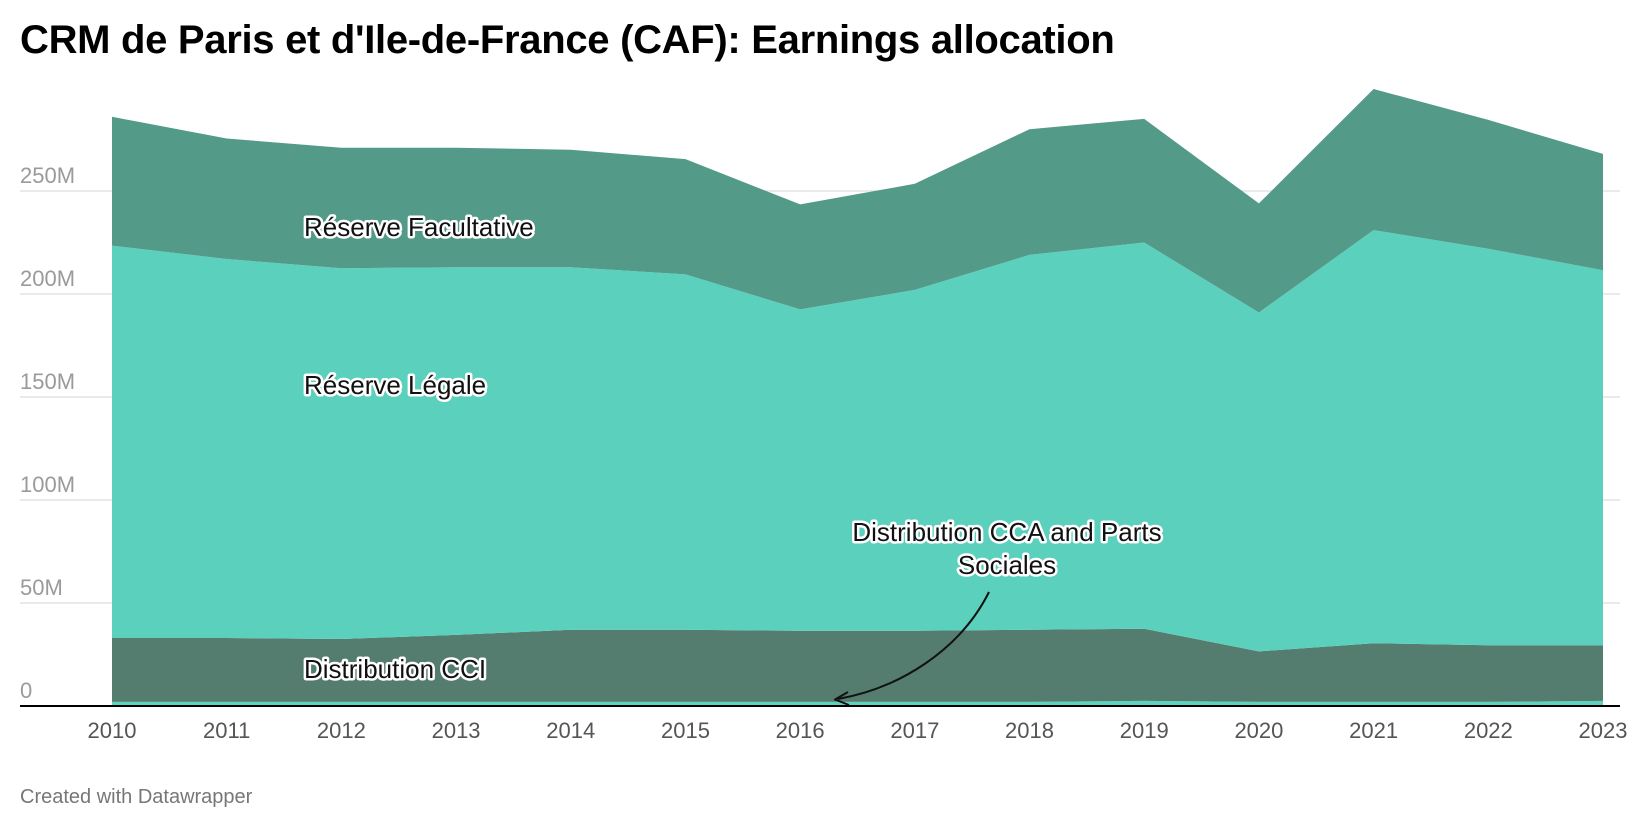  Describe the element at coordinates (47, 278) in the screenshot. I see `y-tick-label: 200M` at that location.